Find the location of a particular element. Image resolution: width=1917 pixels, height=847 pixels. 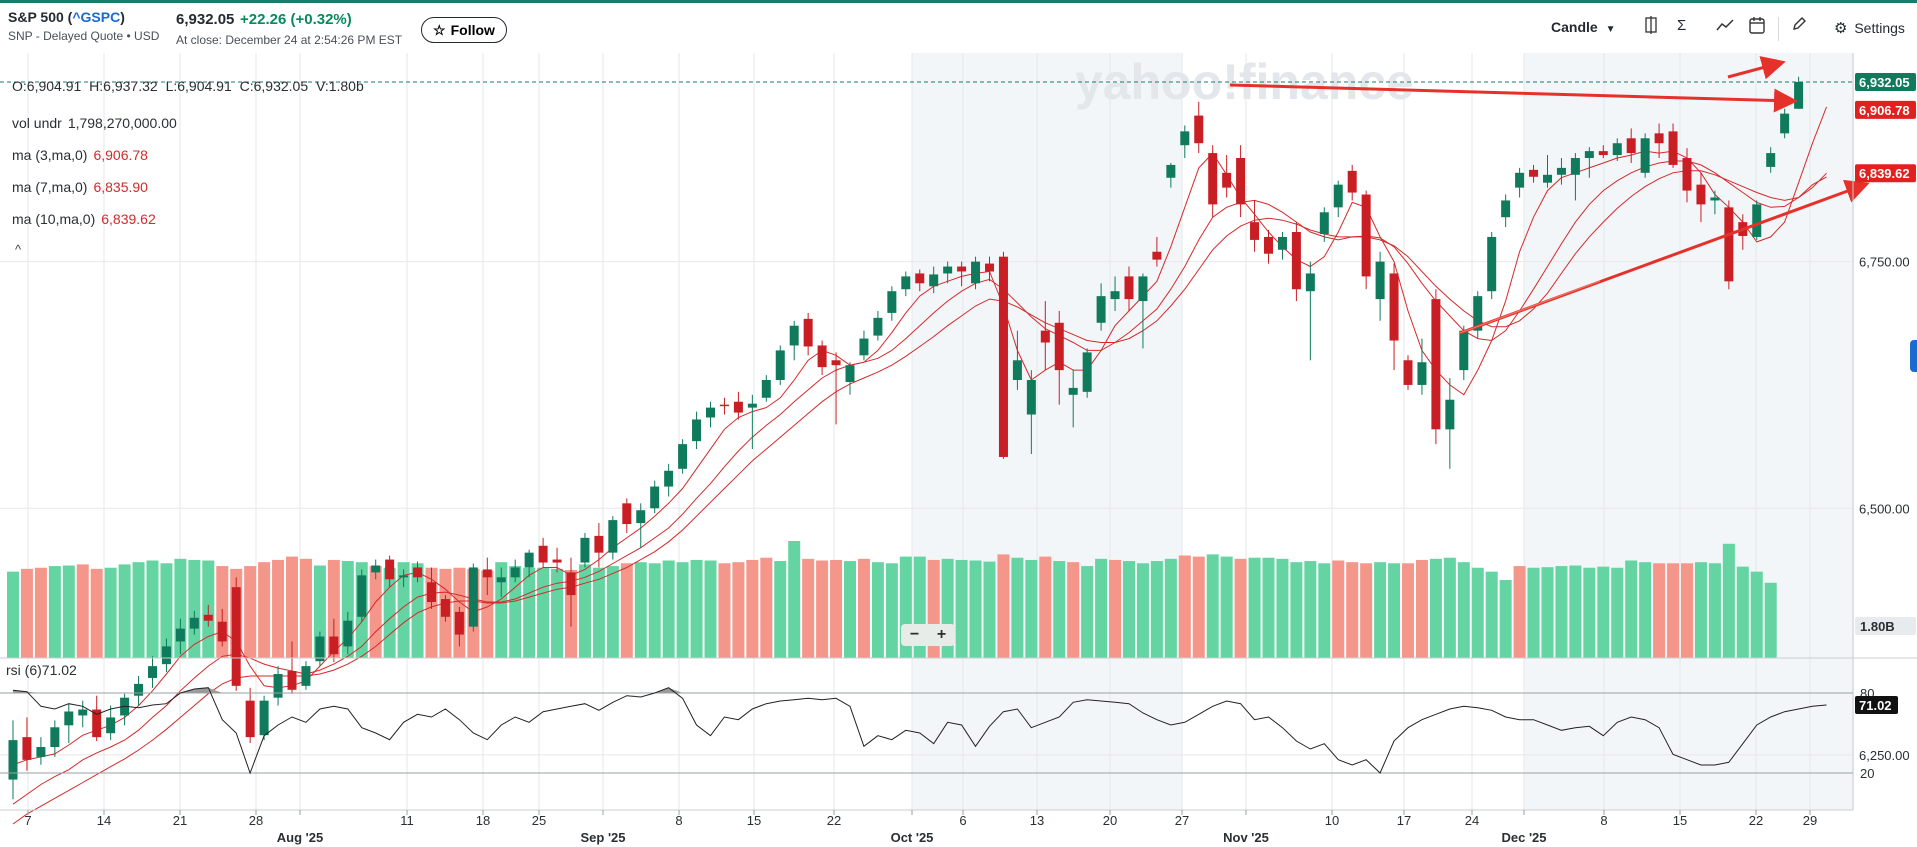

settings-button: ⚙ Settings is located at coordinates (1869, 28).